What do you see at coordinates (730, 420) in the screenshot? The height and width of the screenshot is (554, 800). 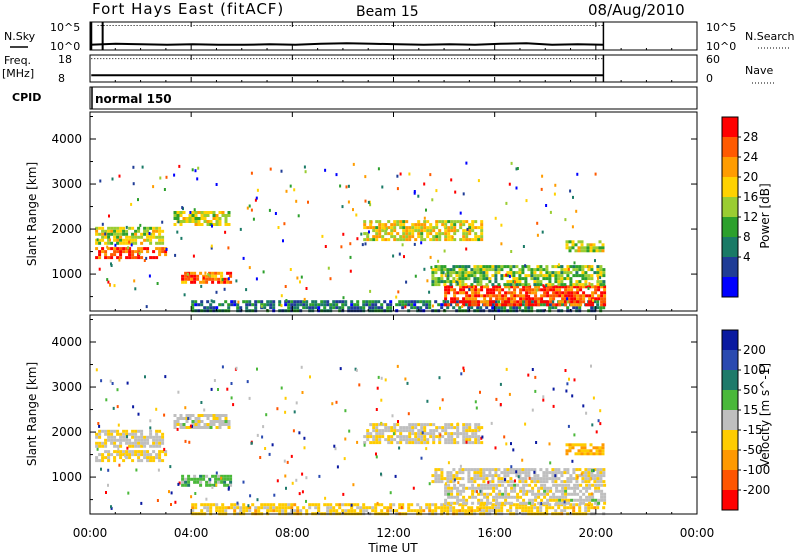 I see `velocity-colorbar-segment` at bounding box center [730, 420].